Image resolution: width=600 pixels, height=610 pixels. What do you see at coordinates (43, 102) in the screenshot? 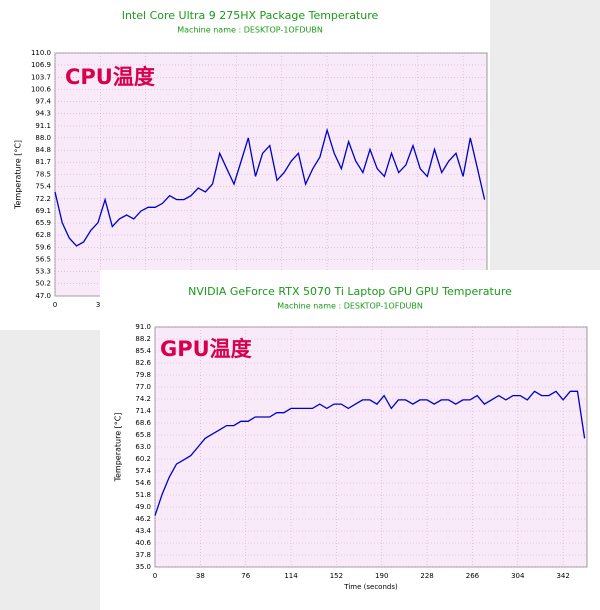
I see `y-tick-label: 97.4` at bounding box center [43, 102].